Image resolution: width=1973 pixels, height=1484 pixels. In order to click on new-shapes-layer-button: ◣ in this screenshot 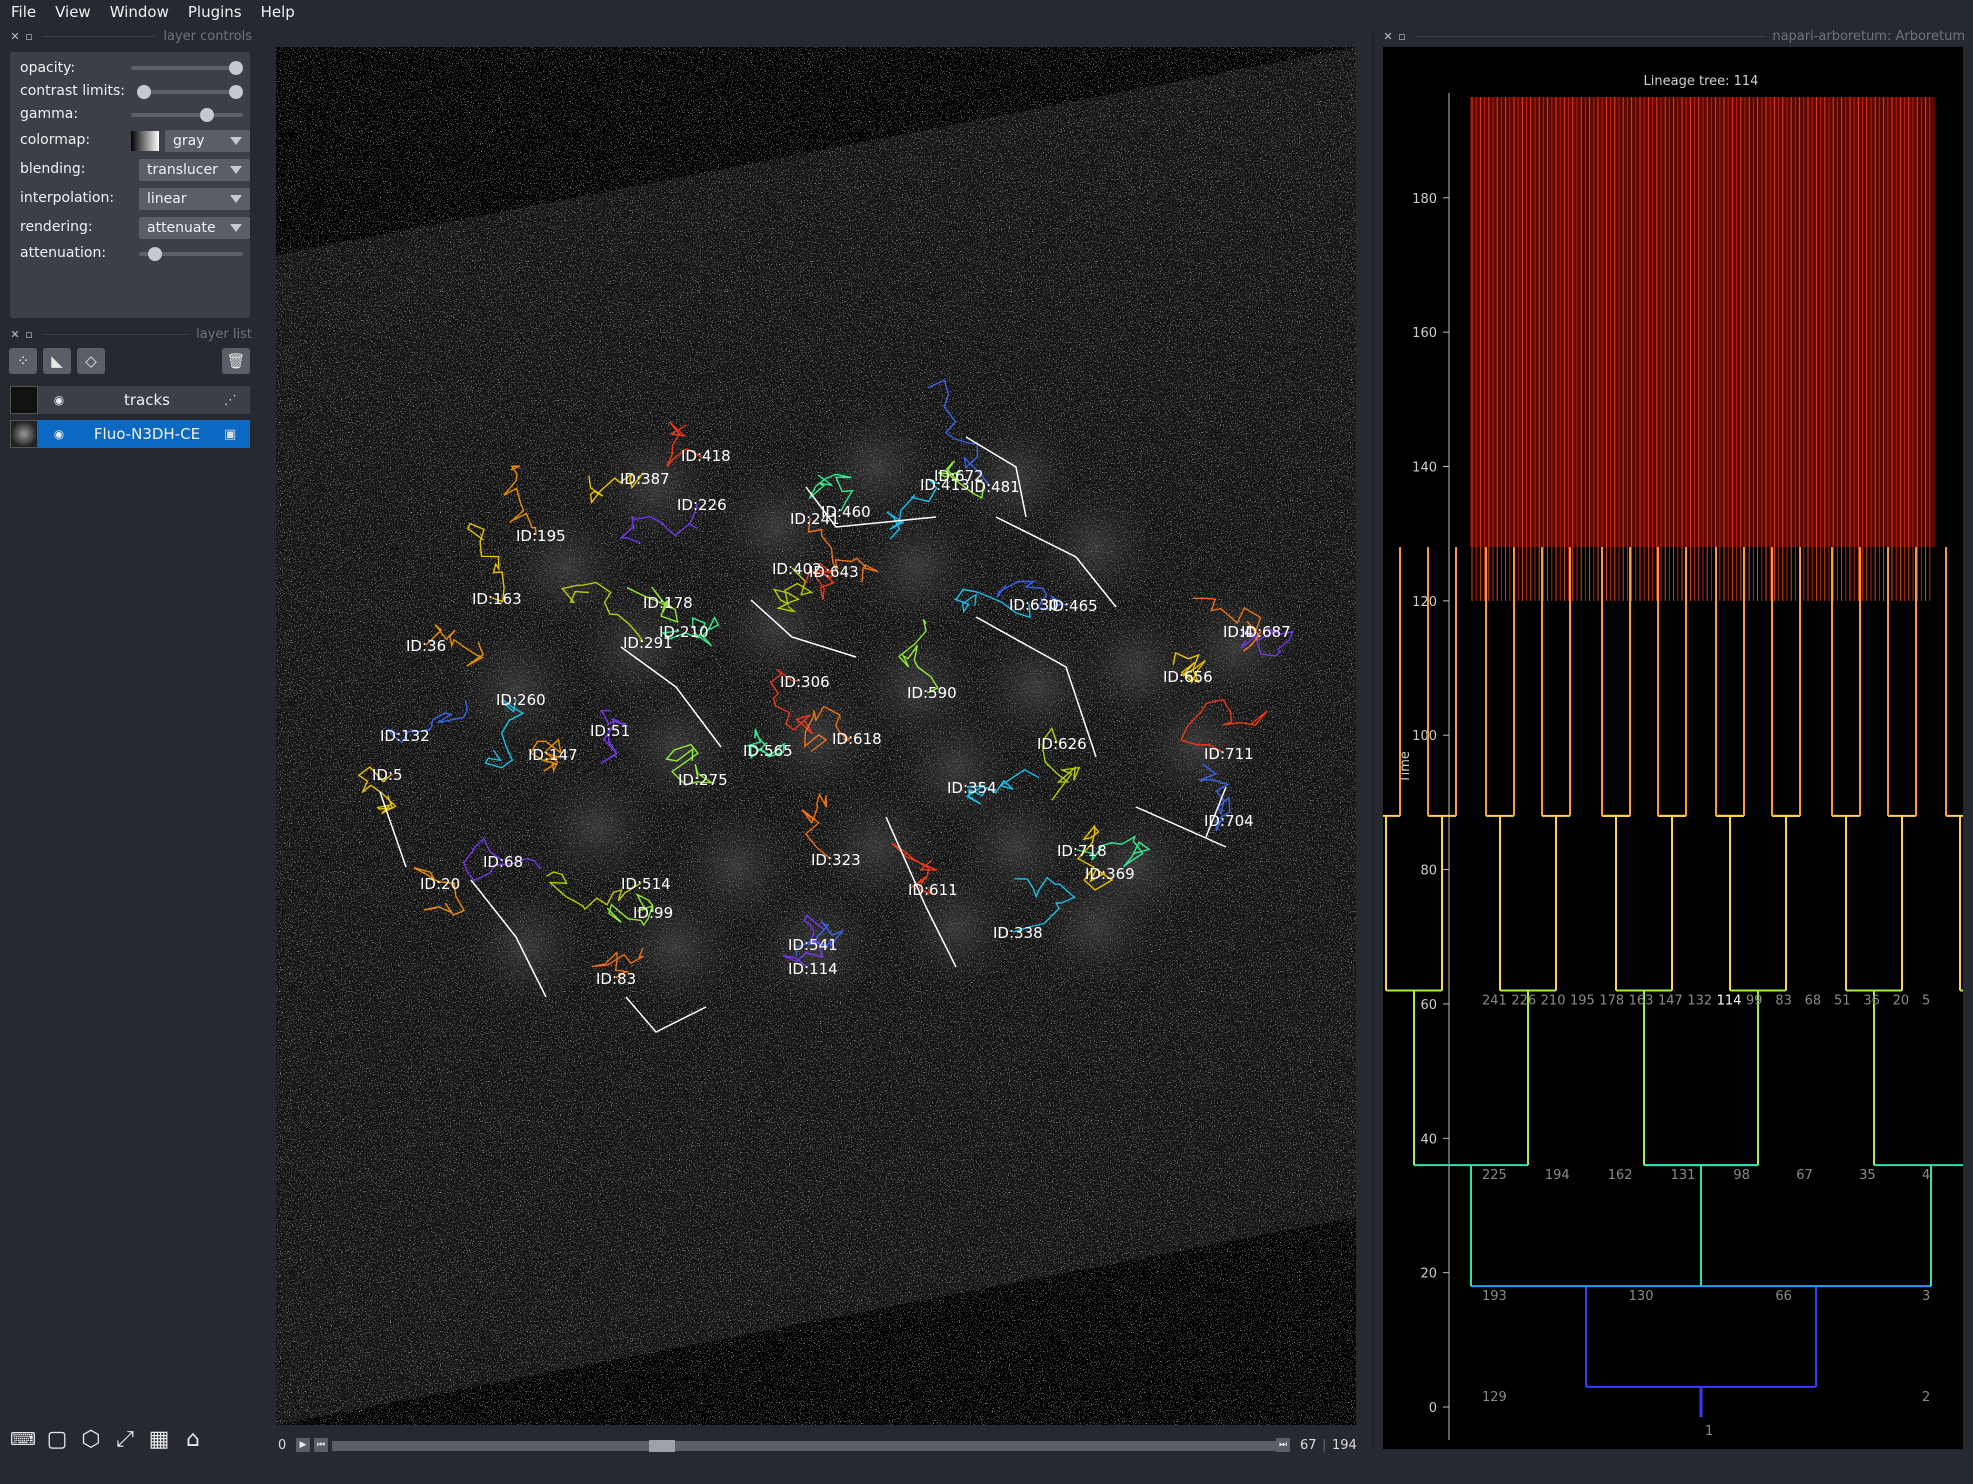, I will do `click(57, 361)`.